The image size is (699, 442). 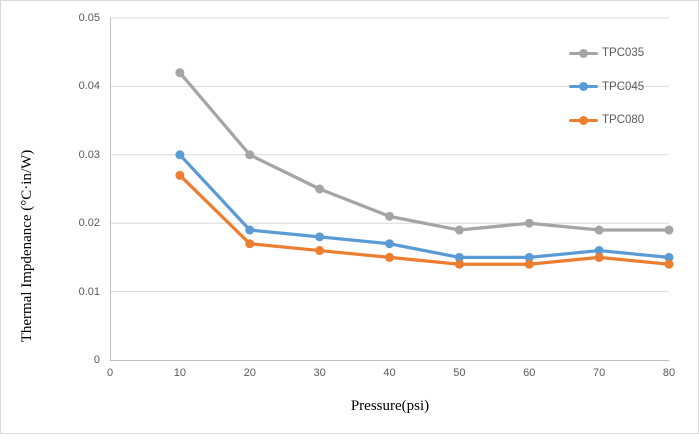 What do you see at coordinates (623, 86) in the screenshot?
I see `legend-label: TPC045` at bounding box center [623, 86].